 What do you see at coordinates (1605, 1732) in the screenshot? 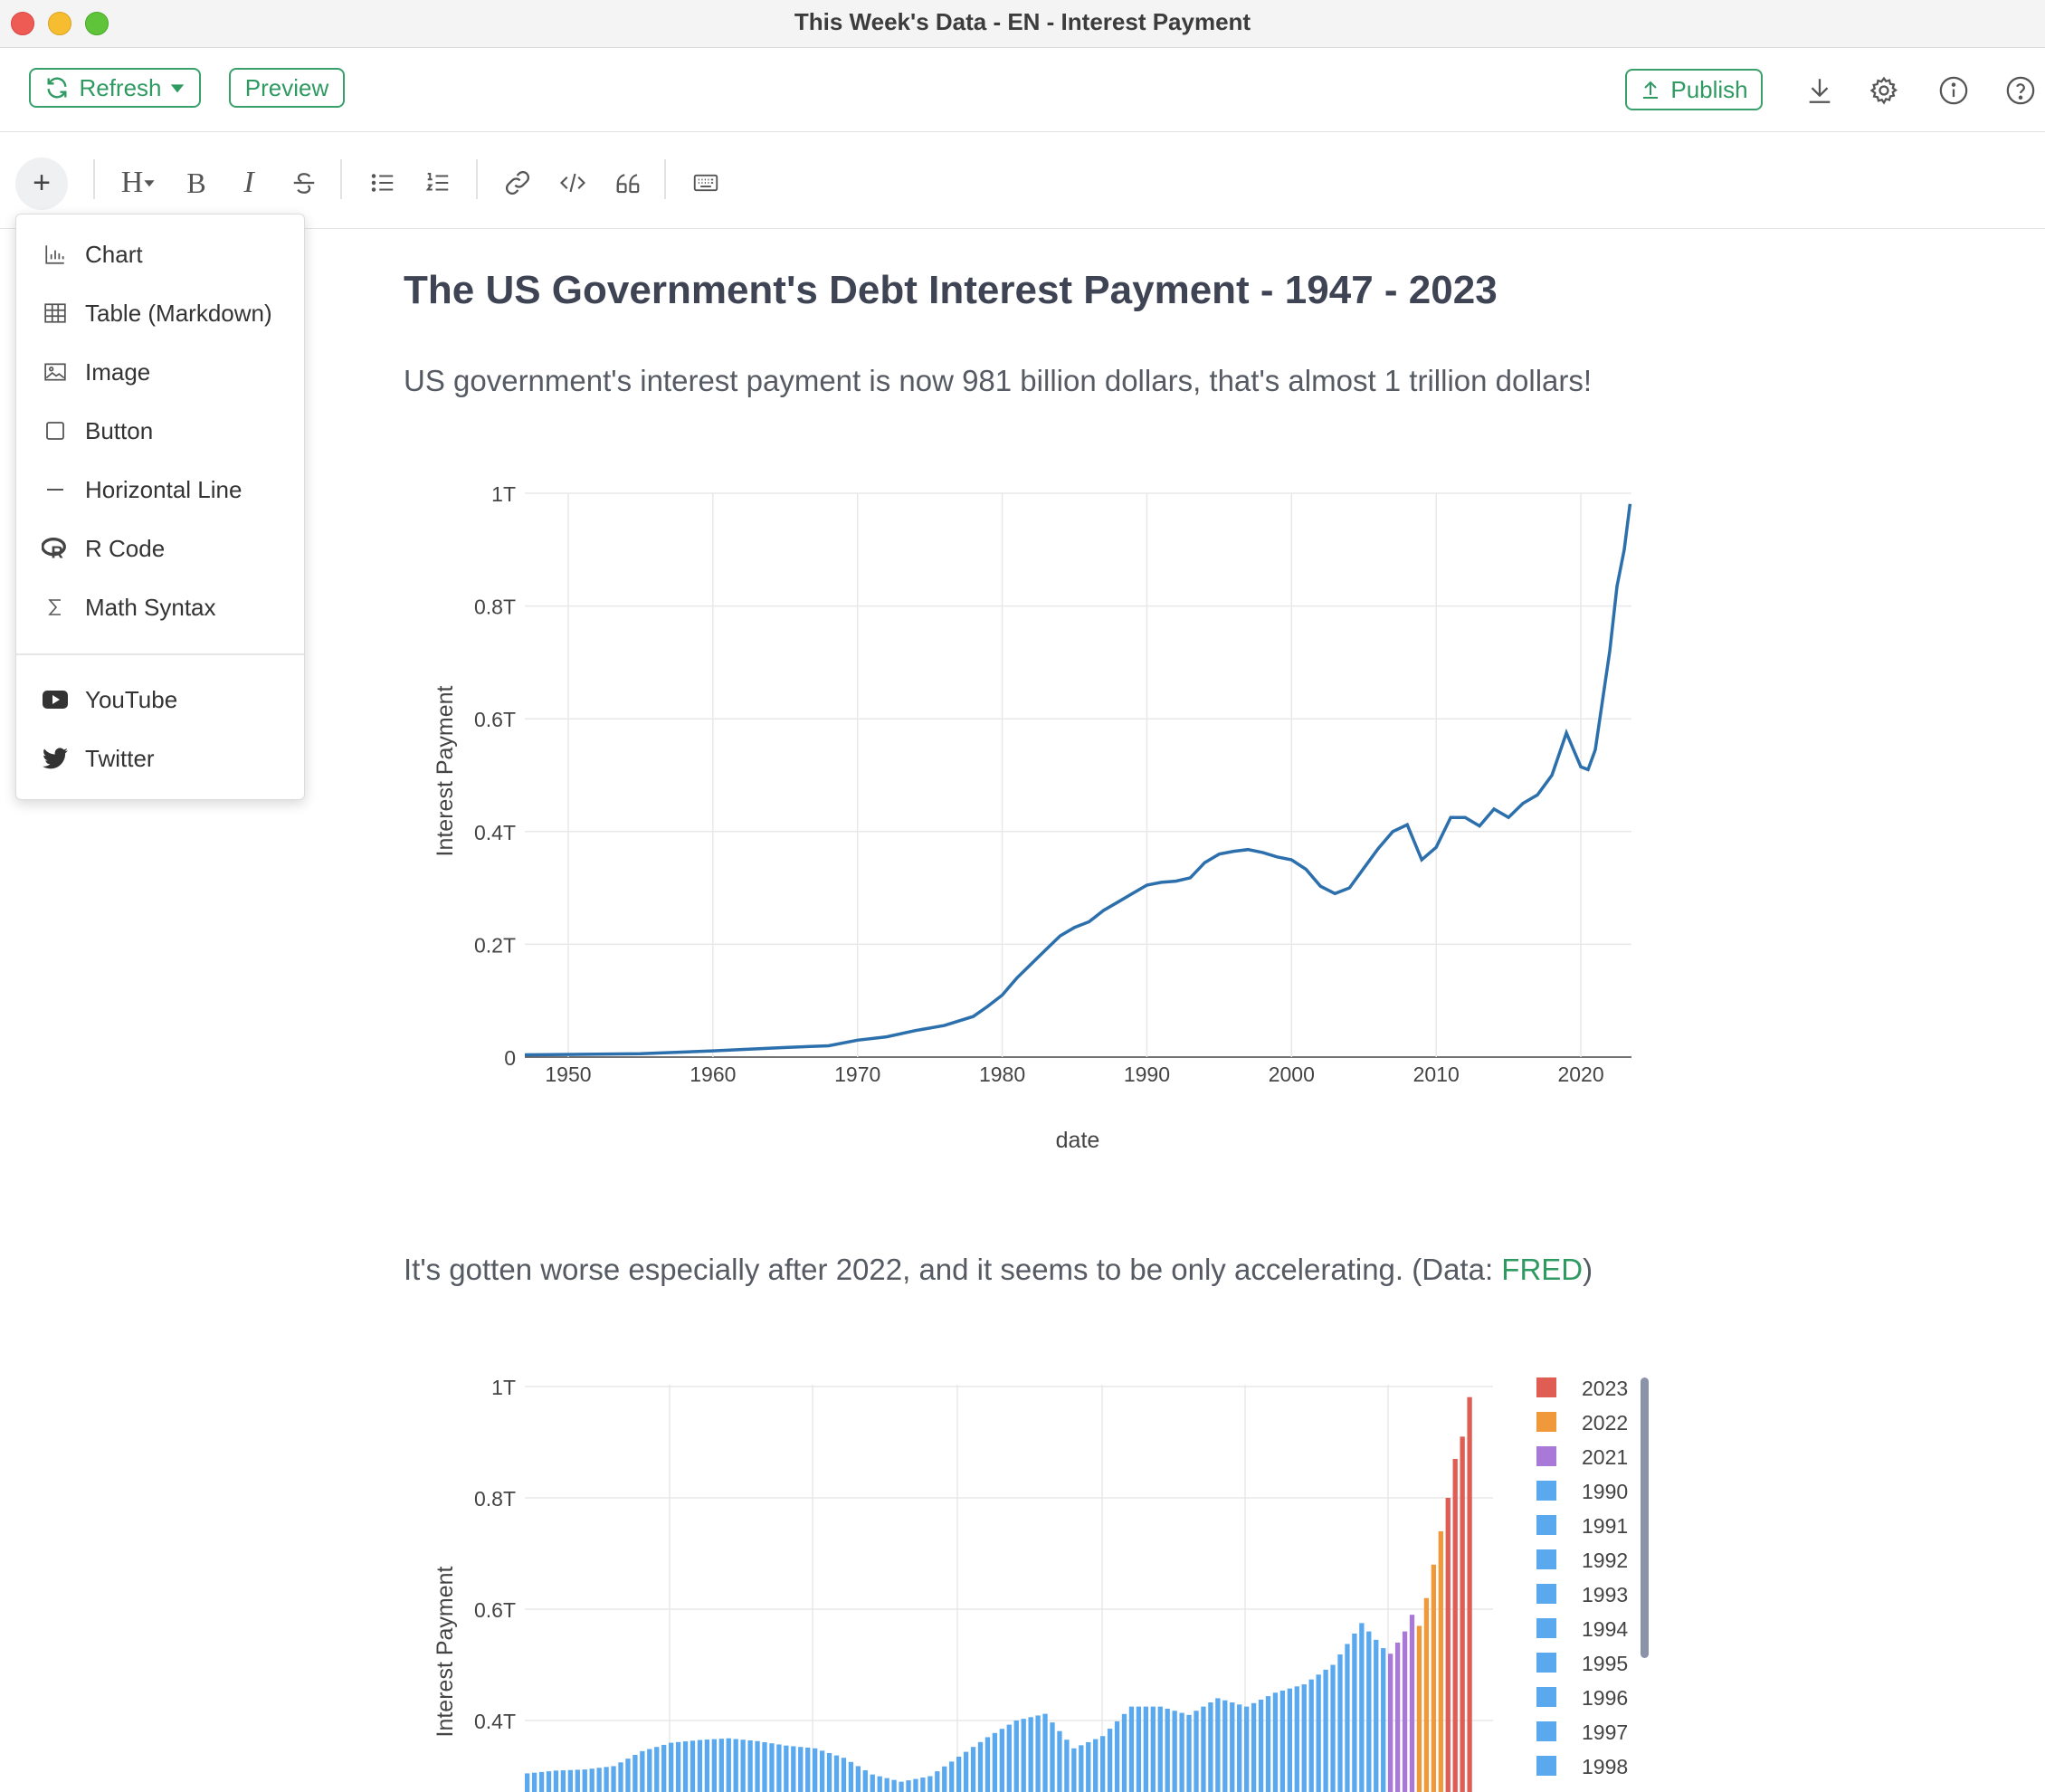
I see `legend-label: 1997` at bounding box center [1605, 1732].